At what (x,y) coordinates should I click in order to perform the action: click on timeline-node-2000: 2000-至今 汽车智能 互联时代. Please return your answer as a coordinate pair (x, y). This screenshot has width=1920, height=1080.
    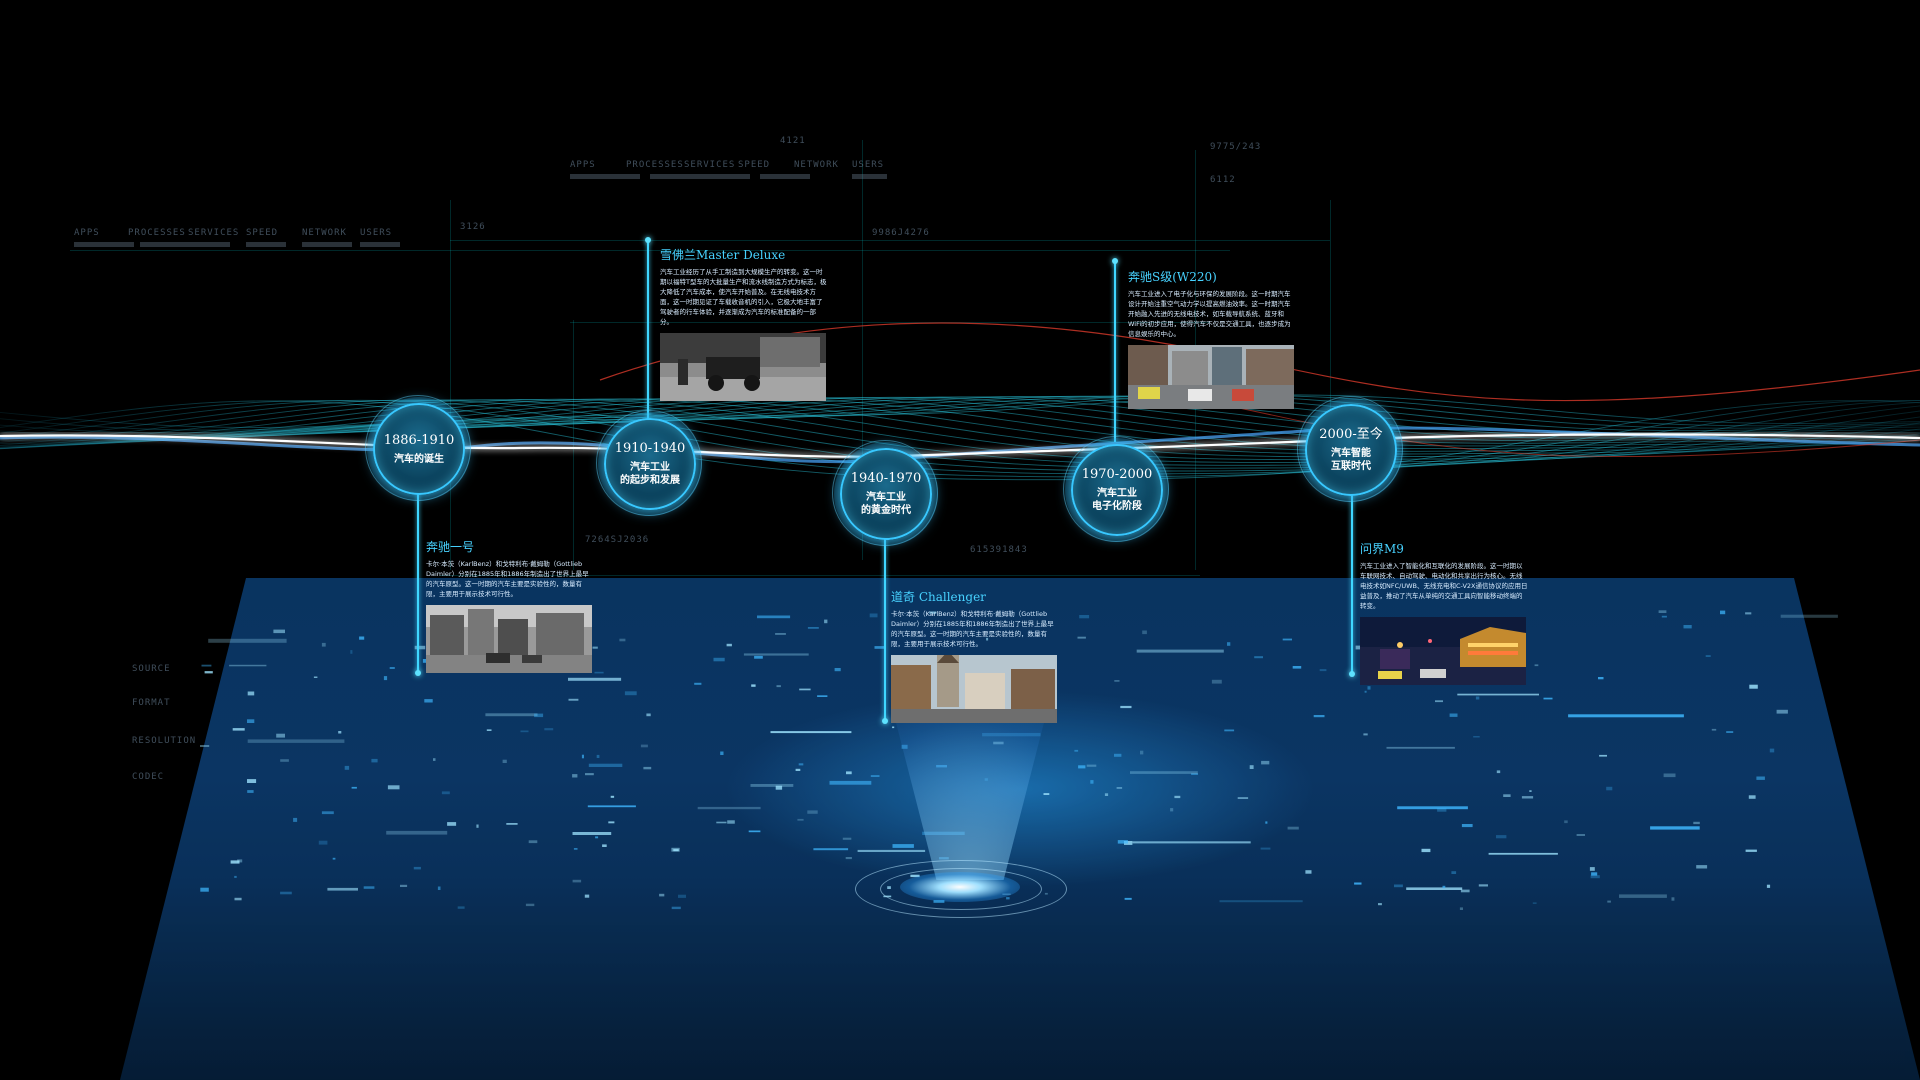
    Looking at the image, I should click on (1350, 449).